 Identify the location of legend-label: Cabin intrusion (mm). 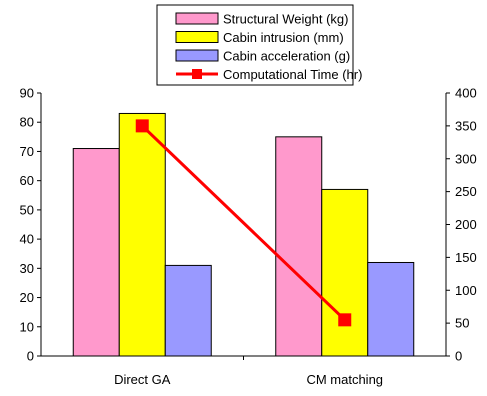
(283, 37).